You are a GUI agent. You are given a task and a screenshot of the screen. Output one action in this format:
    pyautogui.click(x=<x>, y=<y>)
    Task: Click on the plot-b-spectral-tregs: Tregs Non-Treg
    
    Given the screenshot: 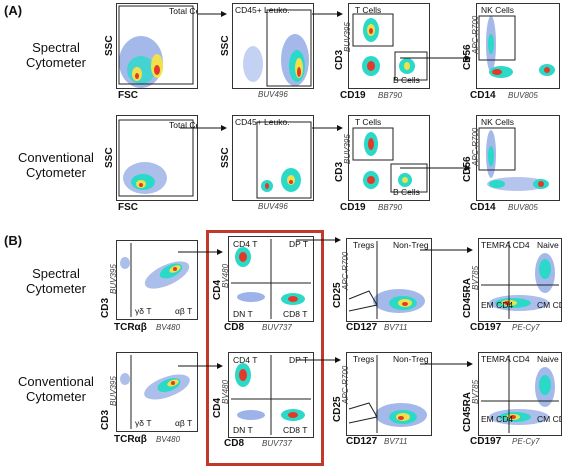 What is the action you would take?
    pyautogui.click(x=389, y=280)
    